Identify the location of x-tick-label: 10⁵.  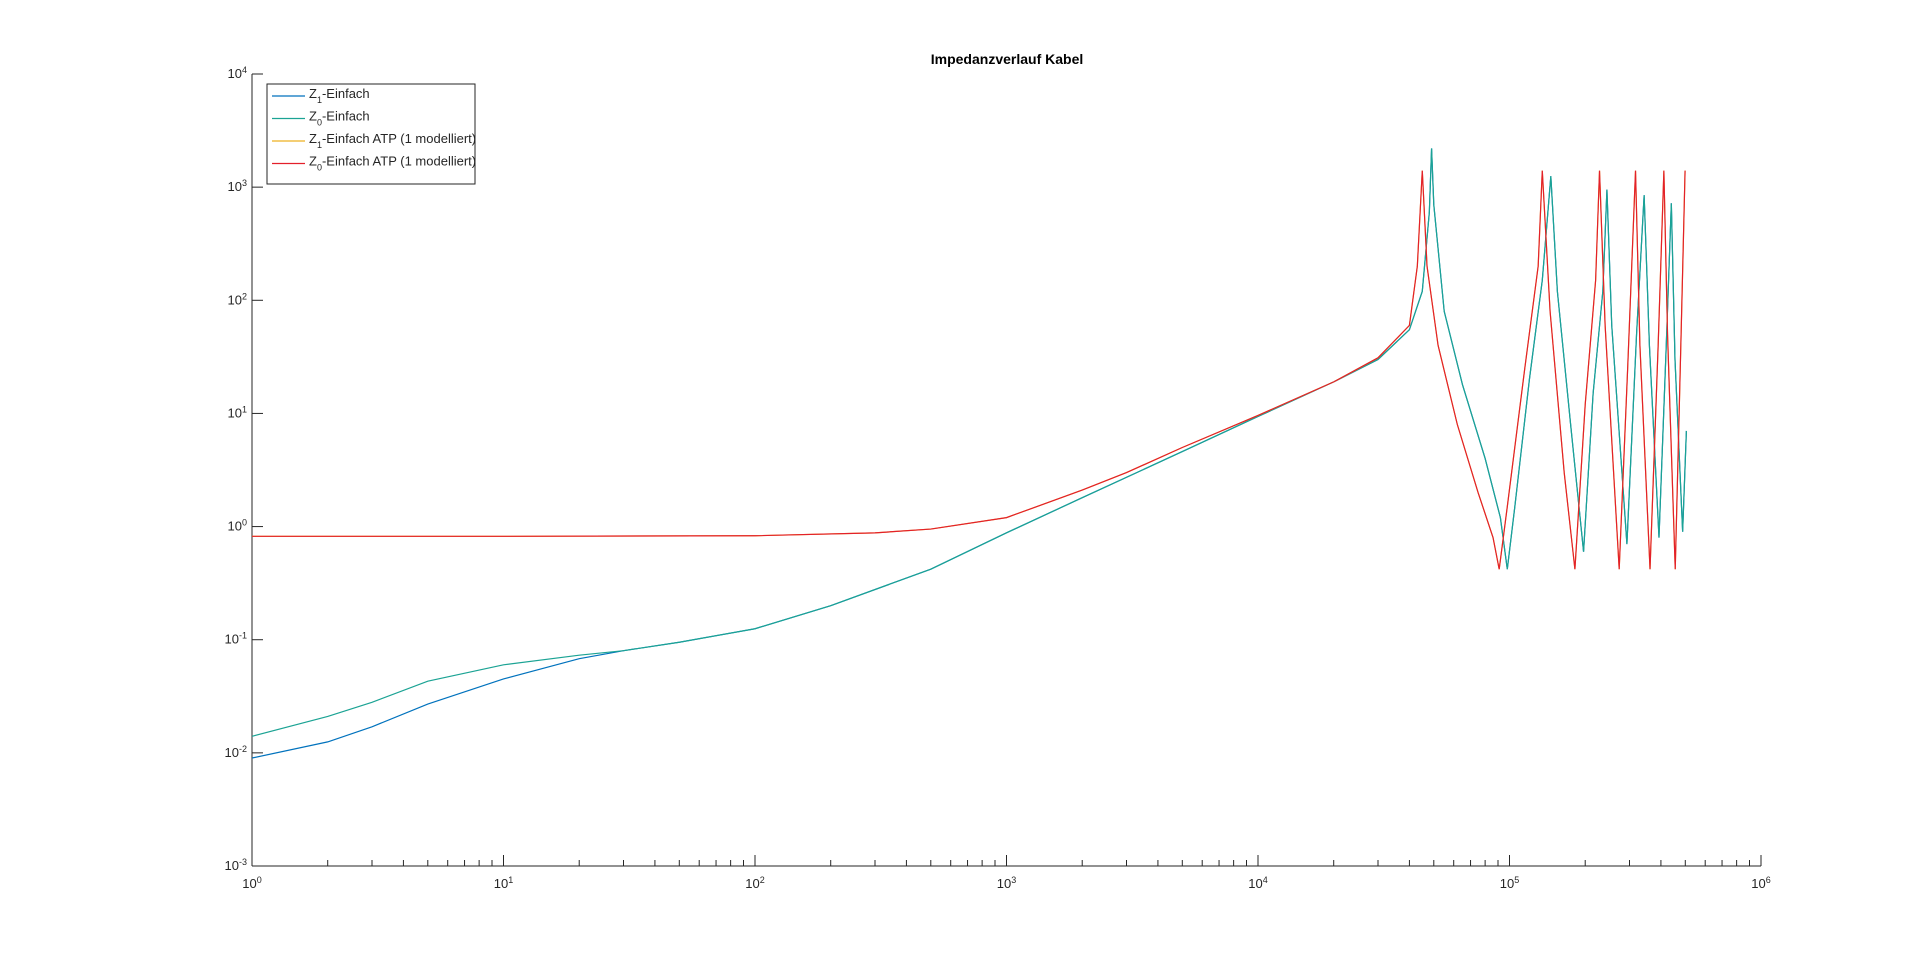
(1509, 883).